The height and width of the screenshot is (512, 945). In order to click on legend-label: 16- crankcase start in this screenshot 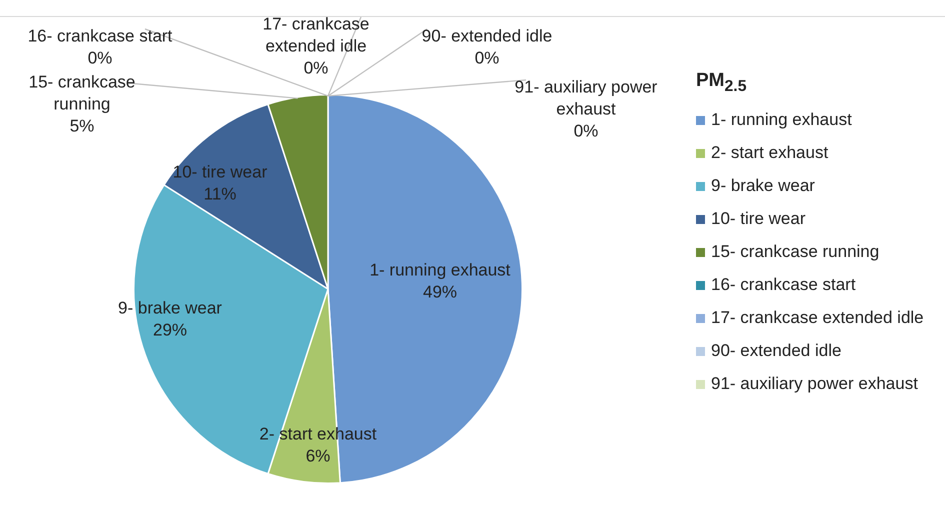, I will do `click(783, 284)`.